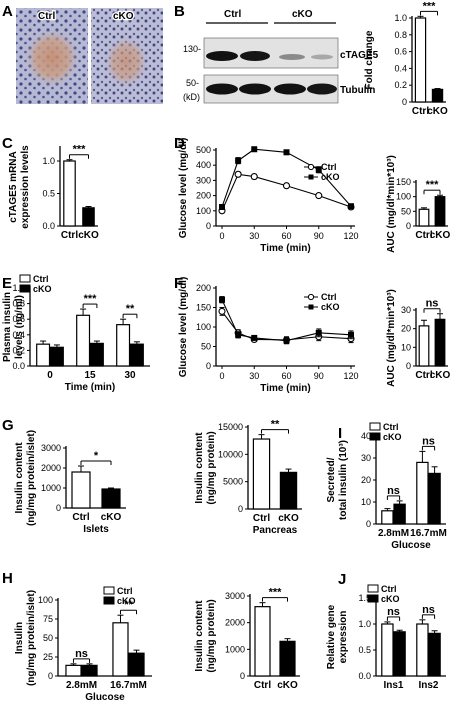 The width and height of the screenshot is (474, 714). Describe the element at coordinates (366, 436) in the screenshot. I see `y-tick-label: 40` at that location.